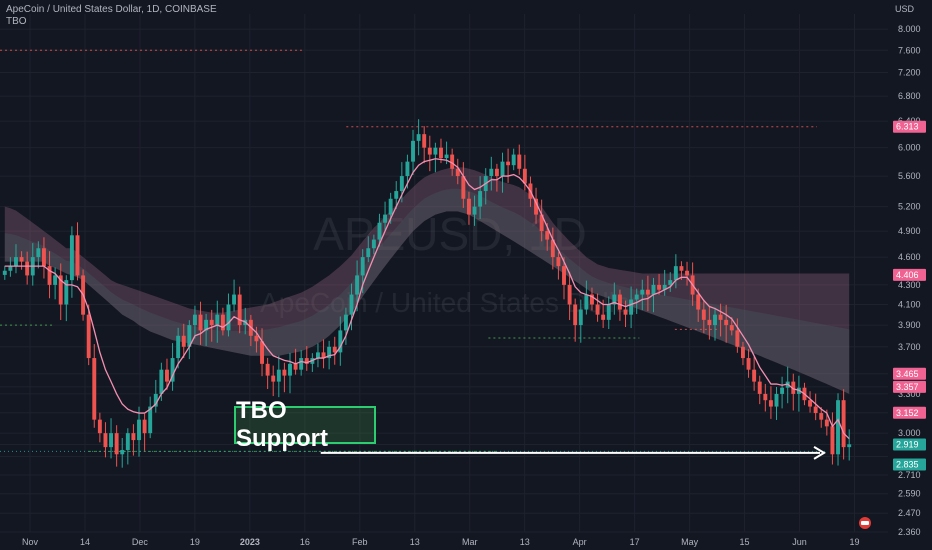 This screenshot has height=550, width=932. Describe the element at coordinates (30, 542) in the screenshot. I see `x-tick-label: Nov` at that location.